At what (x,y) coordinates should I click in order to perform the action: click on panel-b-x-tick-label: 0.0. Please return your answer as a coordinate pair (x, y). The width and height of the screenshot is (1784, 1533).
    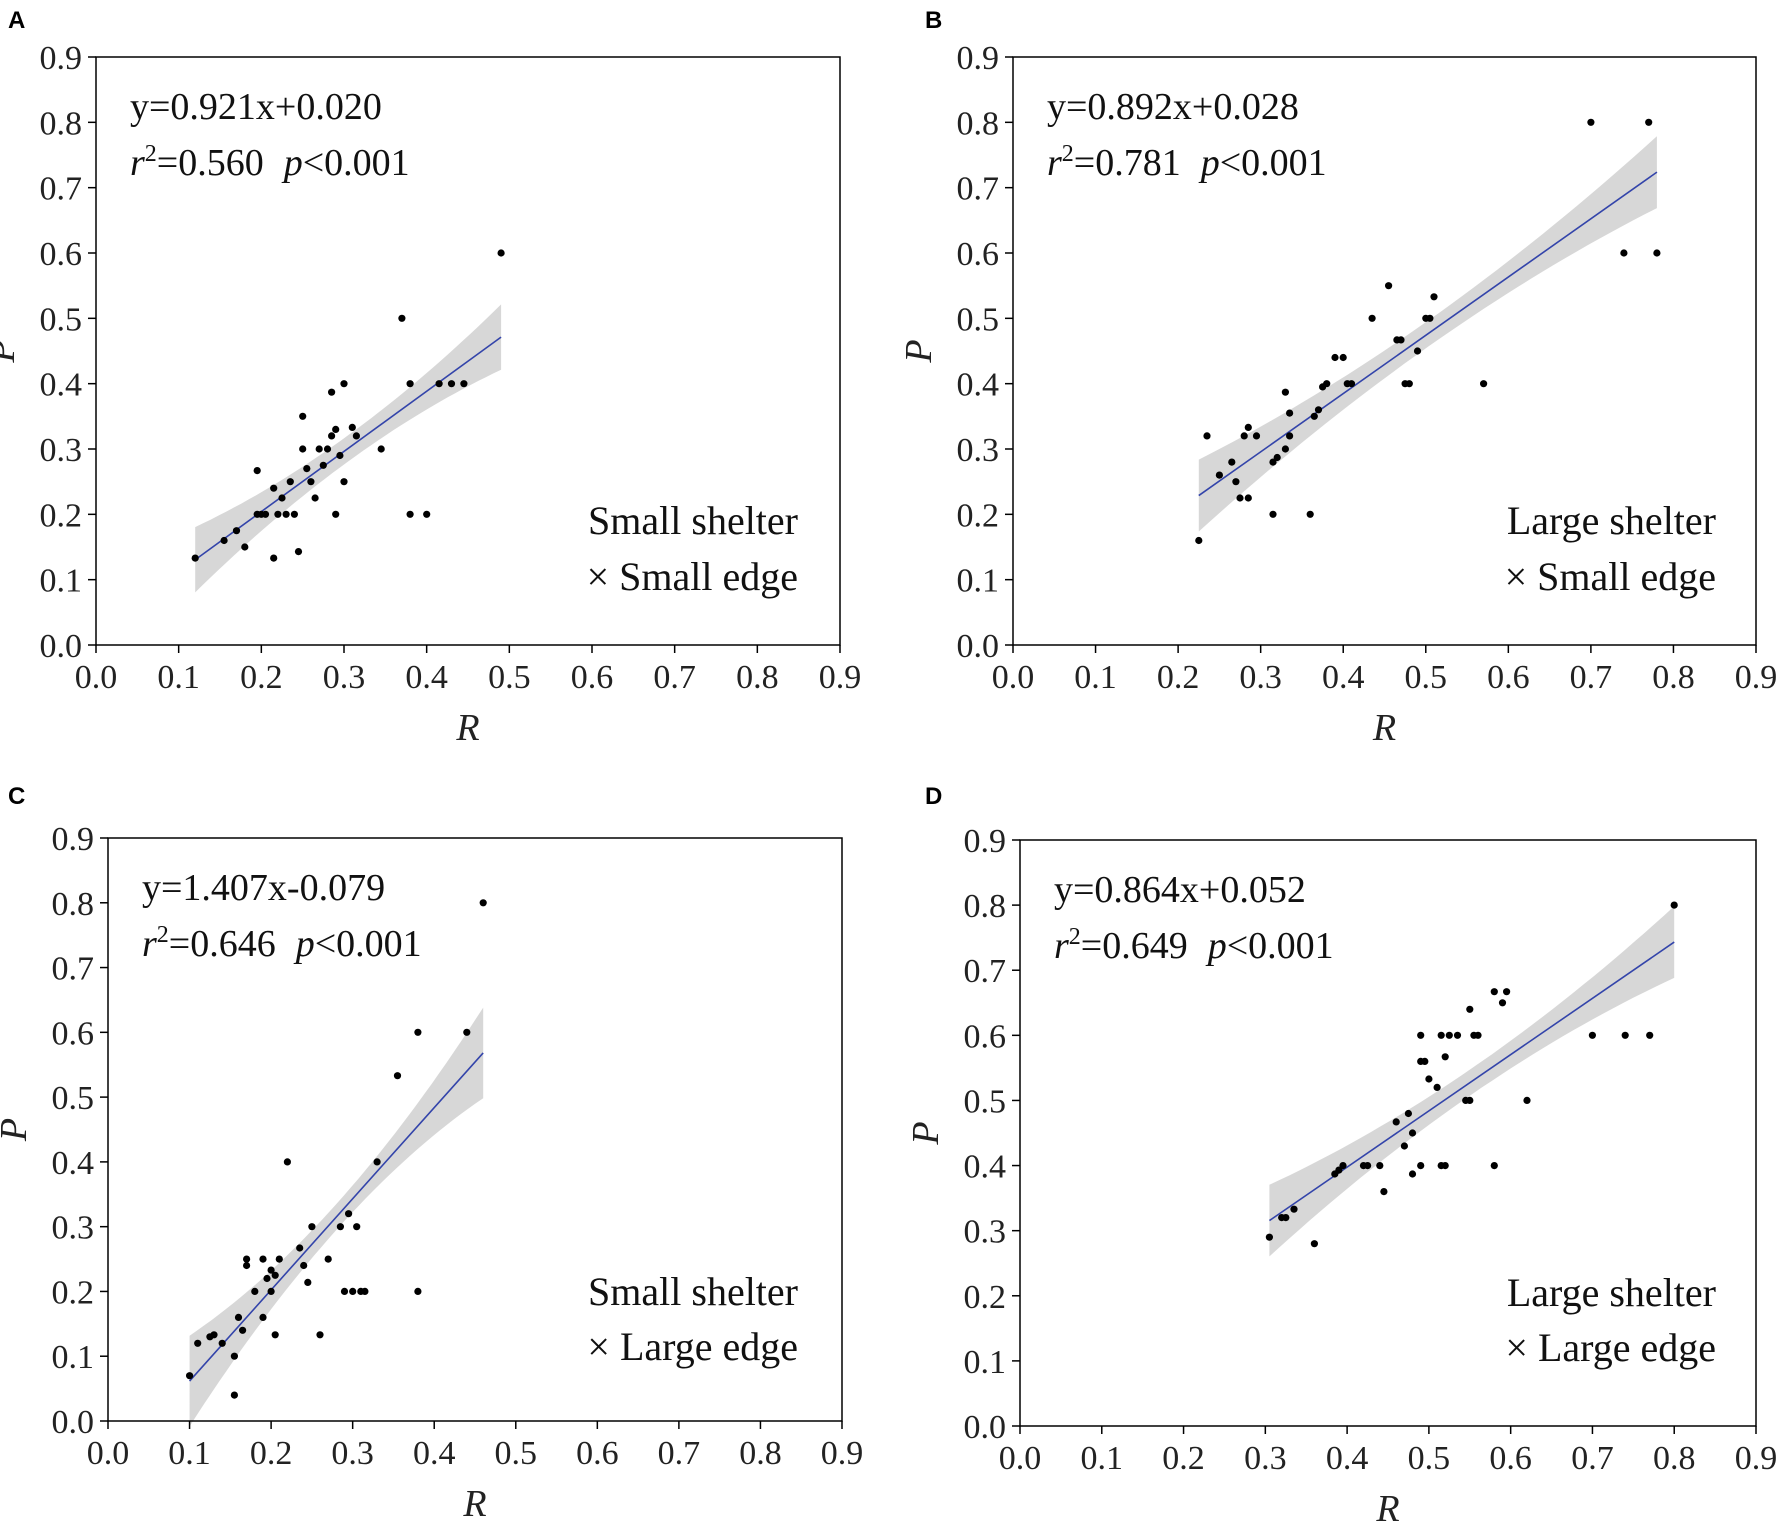
    Looking at the image, I should click on (1013, 677).